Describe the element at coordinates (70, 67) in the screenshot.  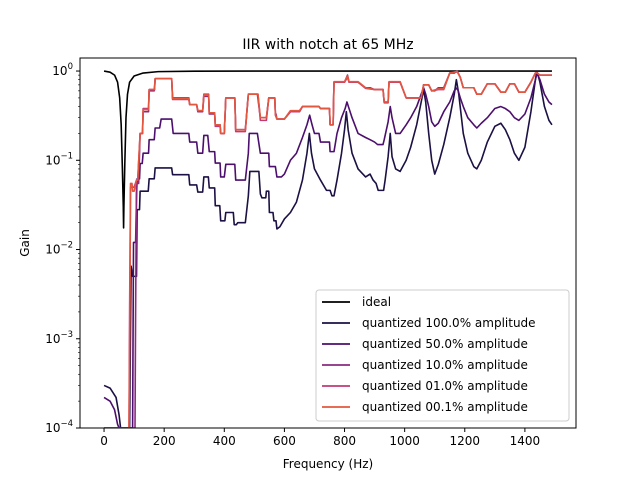
I see `y-tick-exponent: 0` at that location.